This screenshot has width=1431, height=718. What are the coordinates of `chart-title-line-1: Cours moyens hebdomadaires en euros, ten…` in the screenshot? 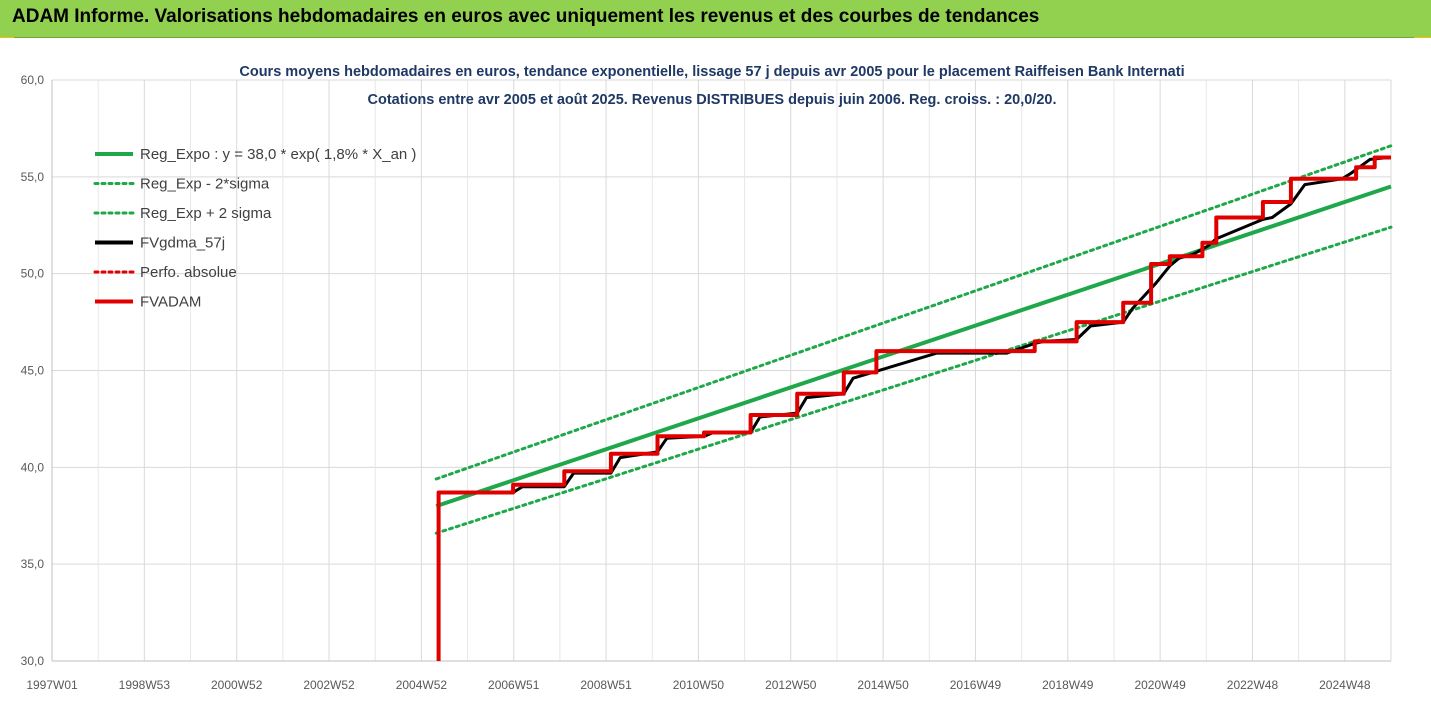 It's located at (711, 72).